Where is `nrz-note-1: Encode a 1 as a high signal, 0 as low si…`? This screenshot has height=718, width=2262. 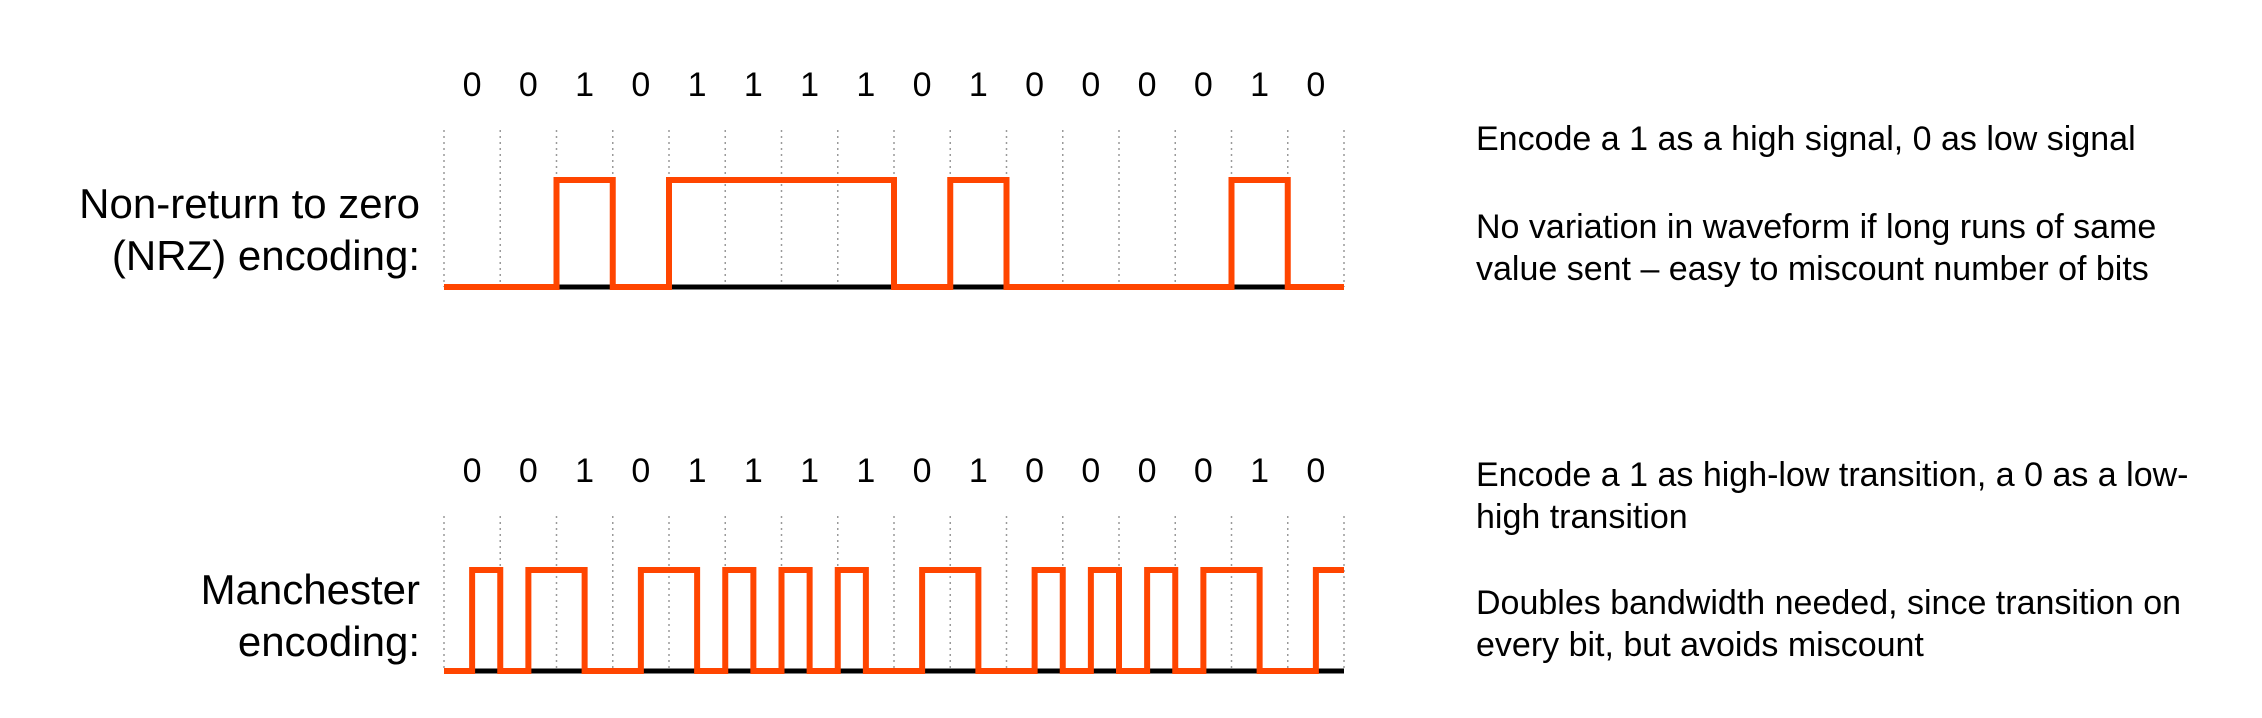
nrz-note-1: Encode a 1 as a high signal, 0 as low si… is located at coordinates (1806, 139).